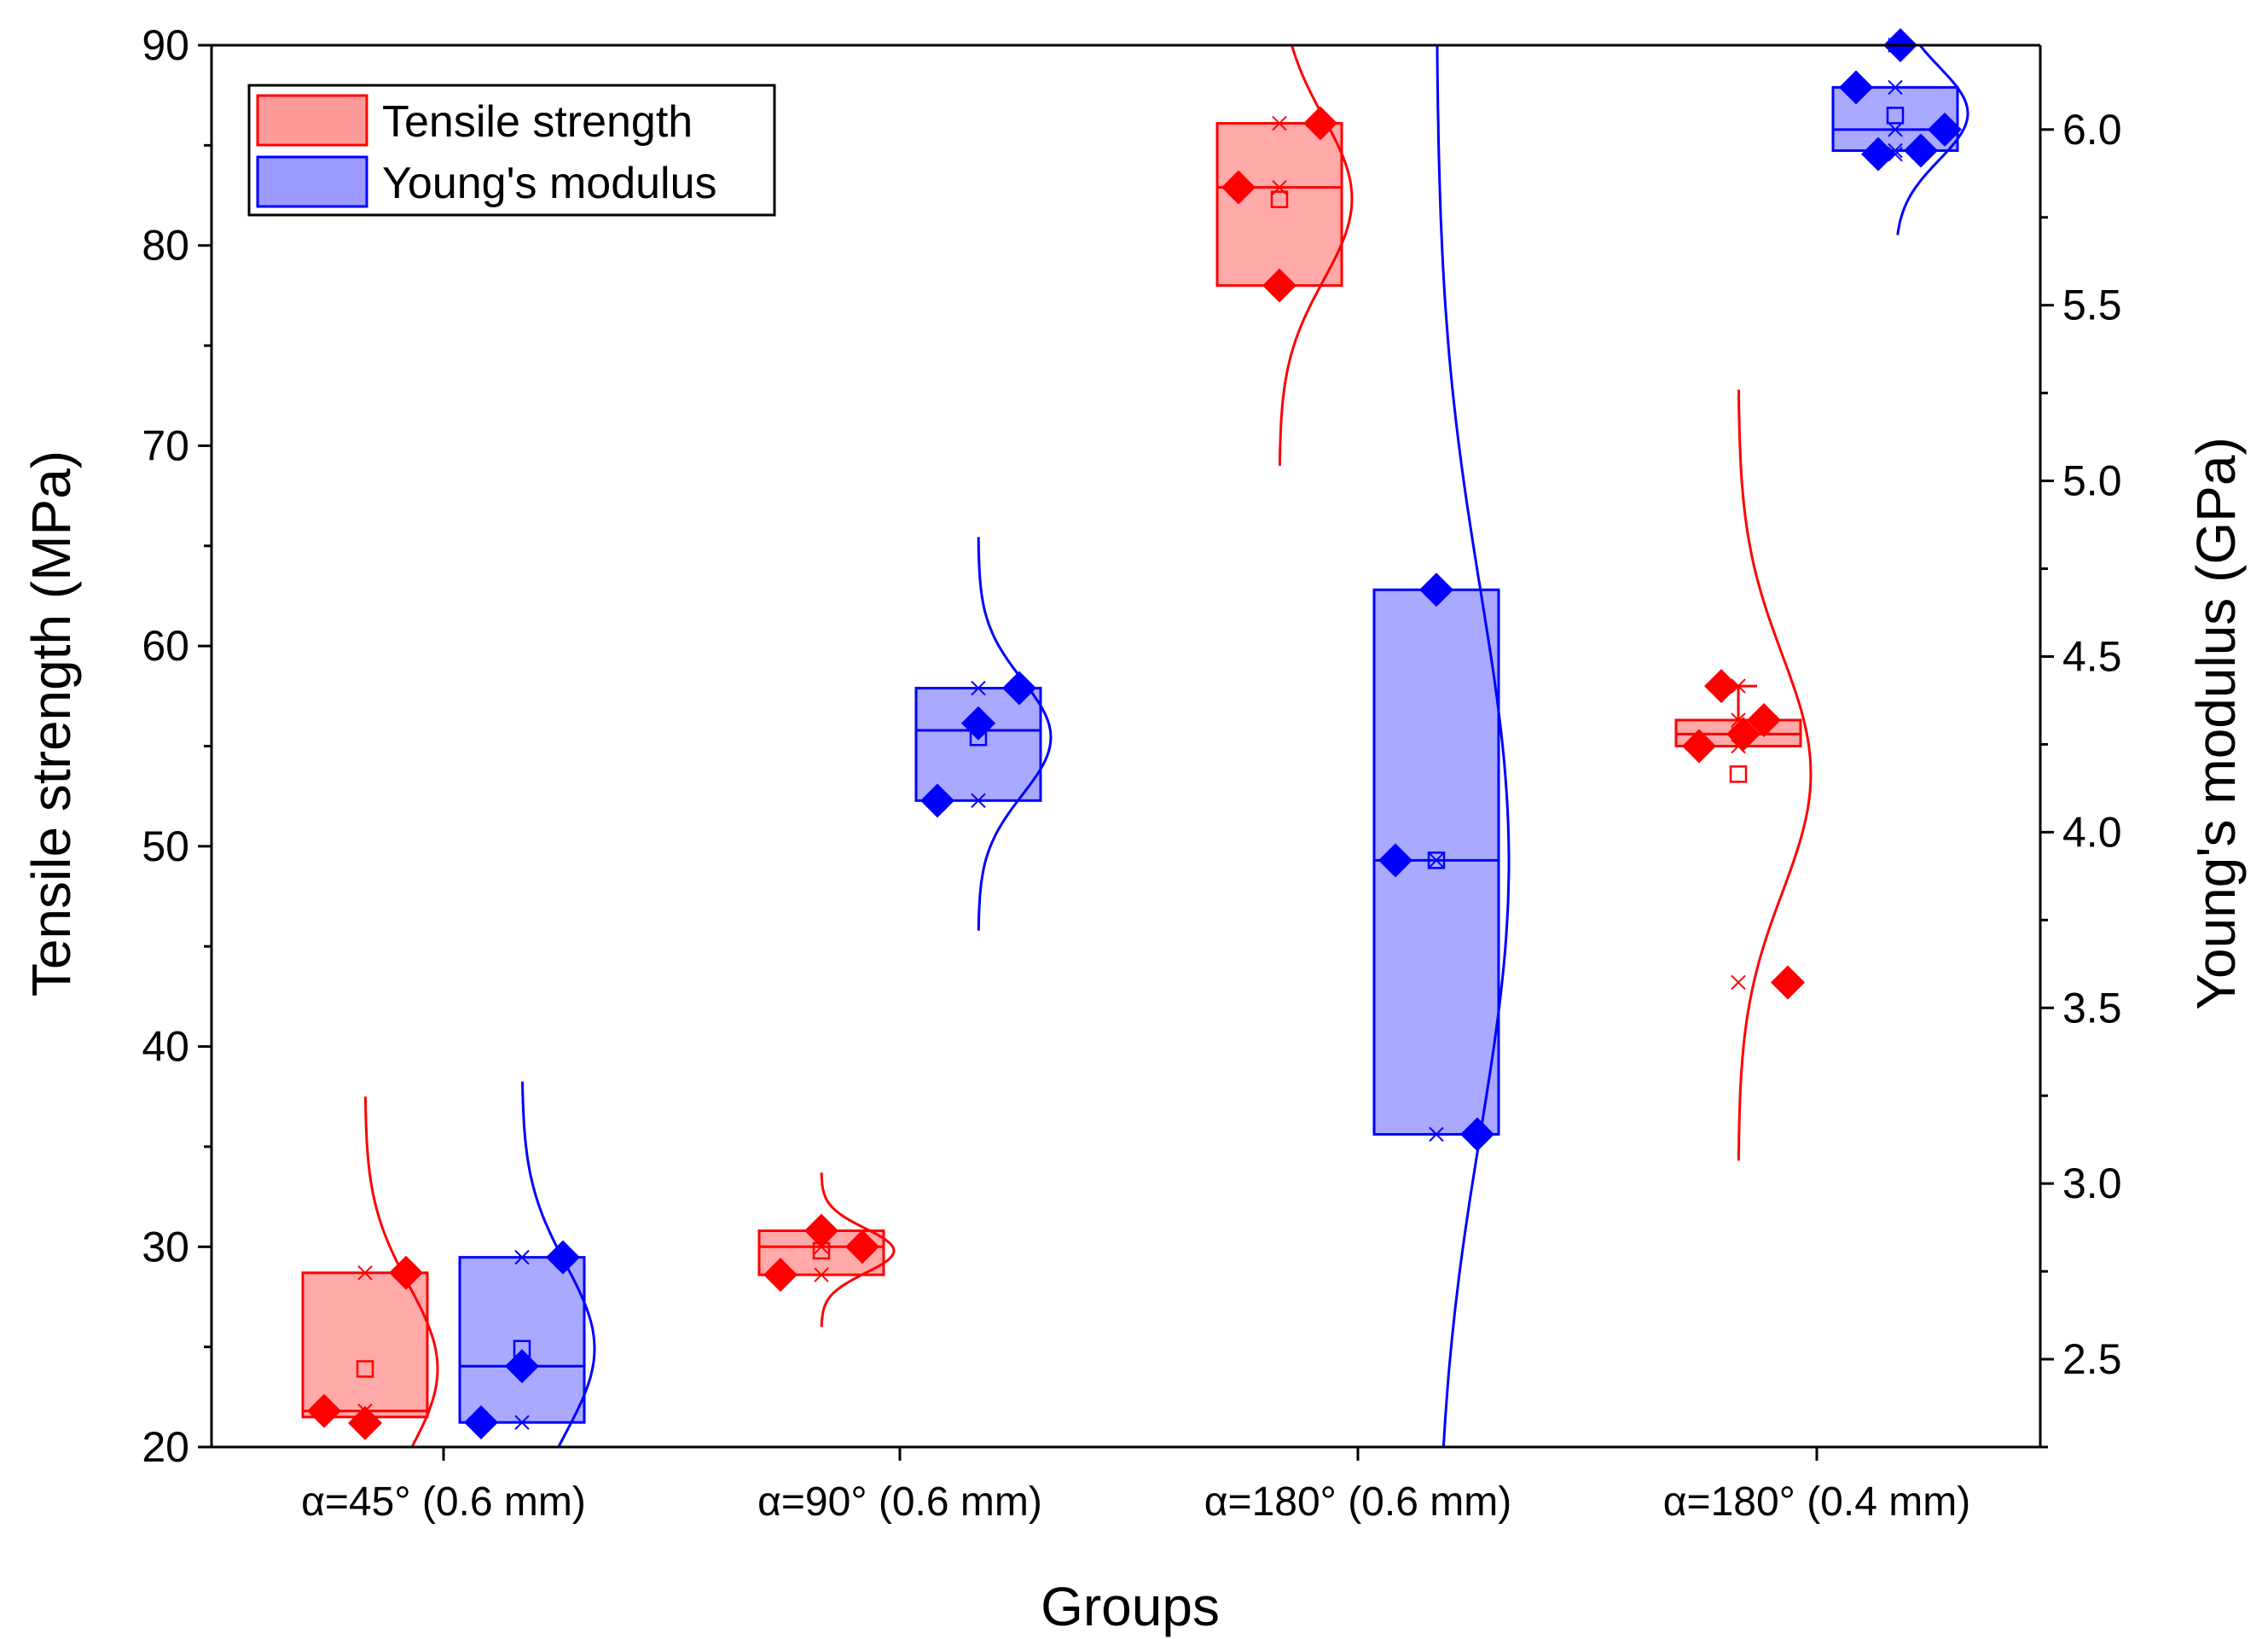 The image size is (2268, 1639). Describe the element at coordinates (51, 723) in the screenshot. I see `y-axis-left-title: Tensile strength (MPa)` at that location.